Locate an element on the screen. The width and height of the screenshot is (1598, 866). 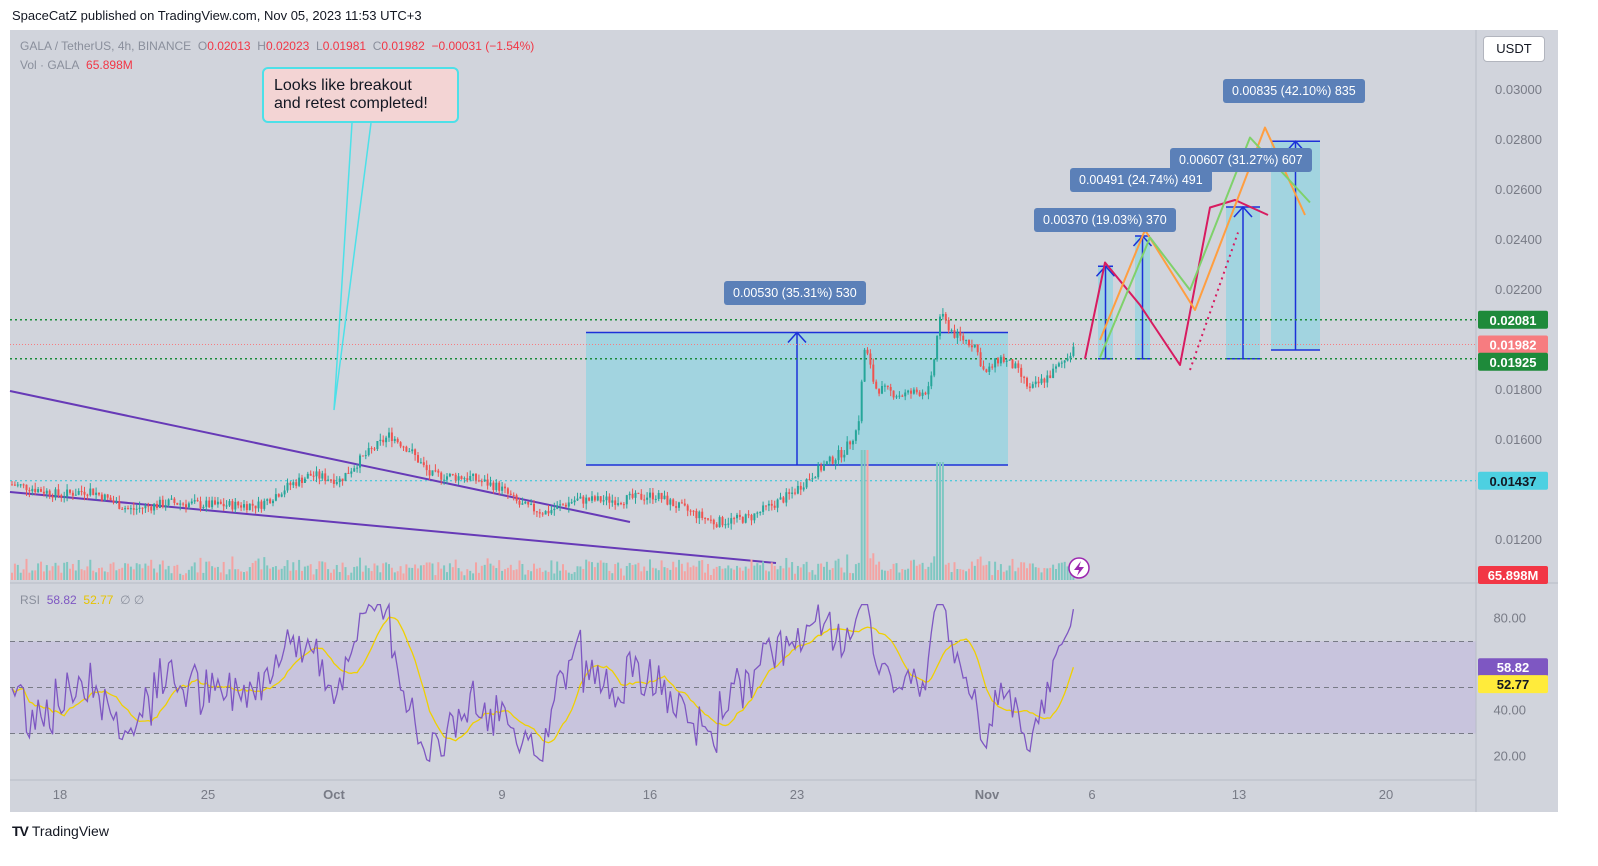
measure-label-4: 0.00607 (31.27%) 607 is located at coordinates (1241, 160).